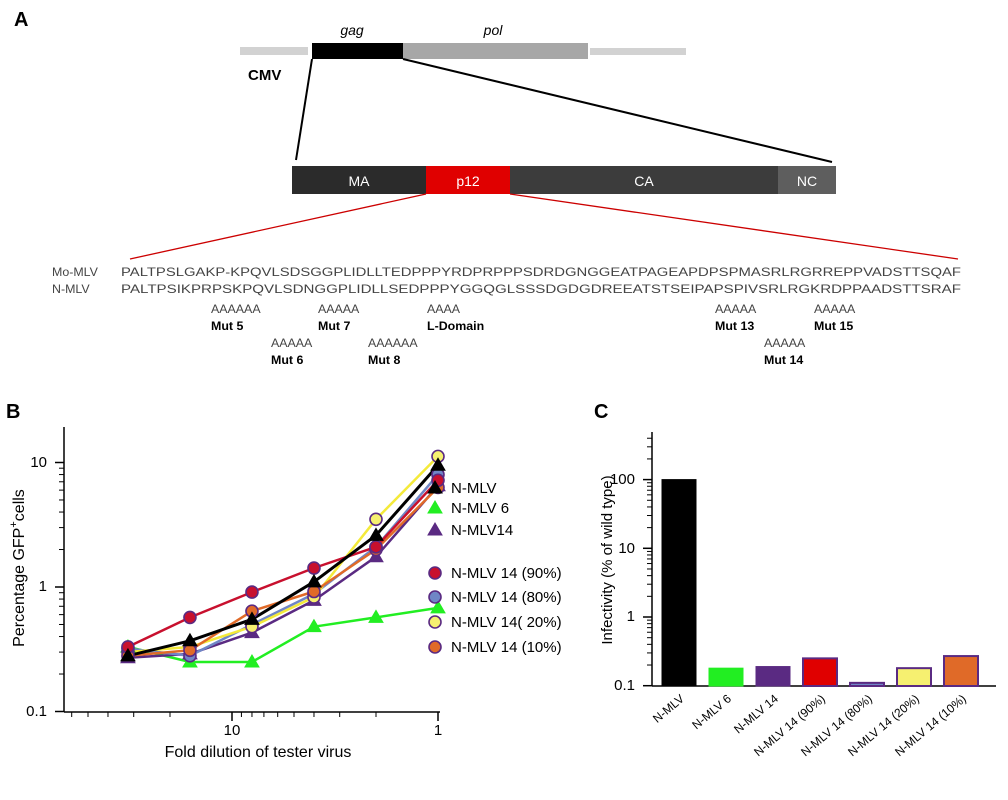 This screenshot has width=1008, height=800. What do you see at coordinates (334, 326) in the screenshot?
I see `mut7-label: Mut 7` at bounding box center [334, 326].